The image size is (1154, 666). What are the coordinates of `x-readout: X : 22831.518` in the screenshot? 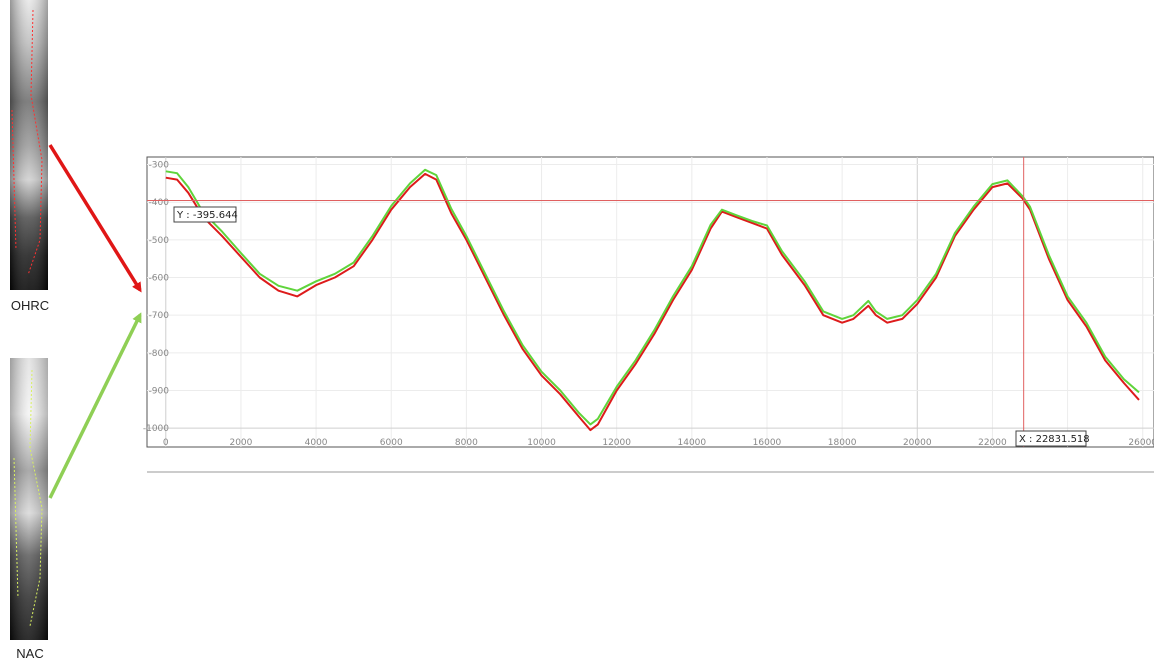 It's located at (1052, 438).